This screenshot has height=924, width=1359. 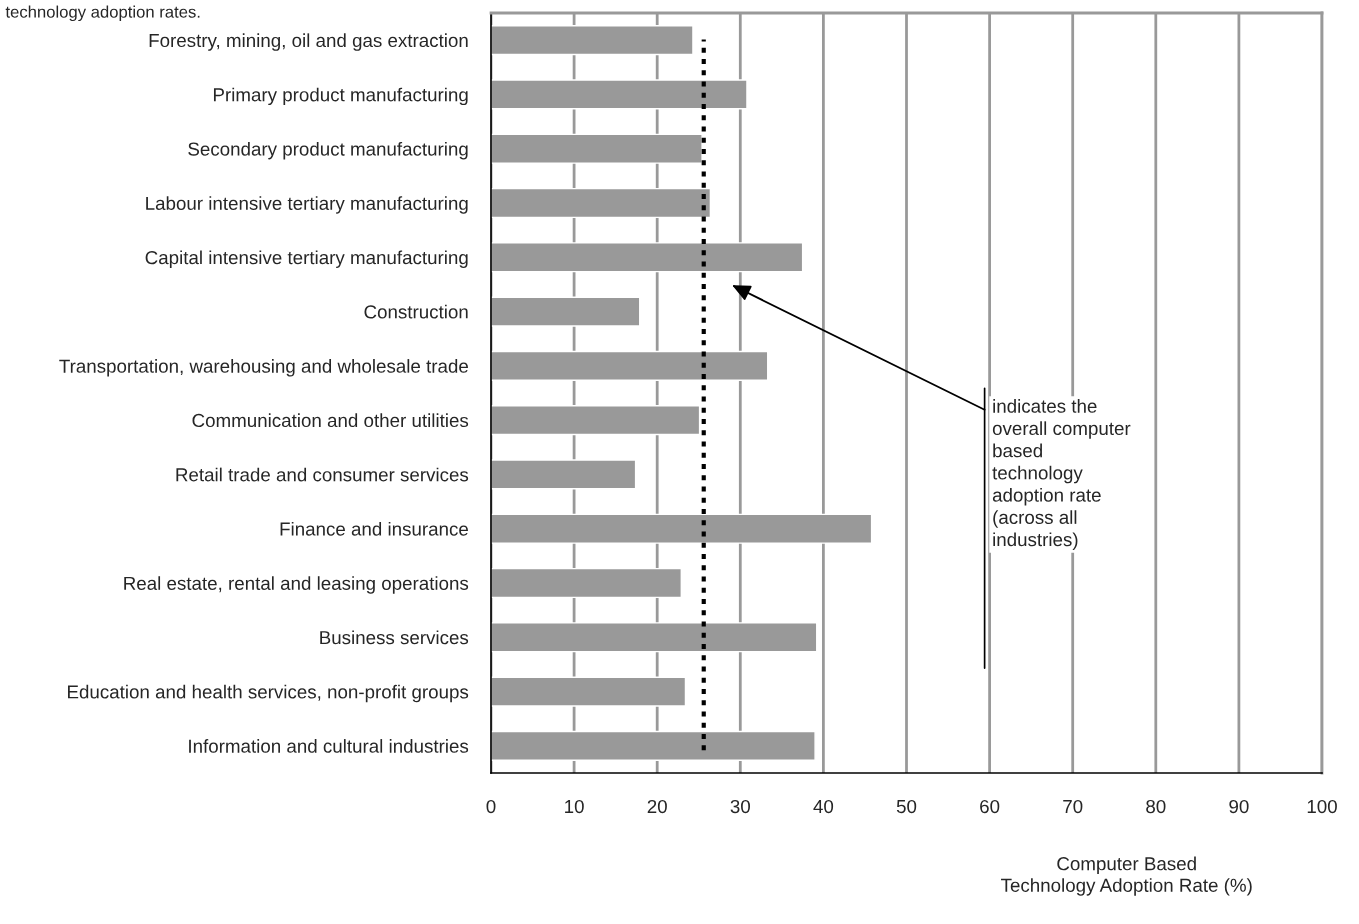 What do you see at coordinates (823, 806) in the screenshot?
I see `x-tick-label: 40` at bounding box center [823, 806].